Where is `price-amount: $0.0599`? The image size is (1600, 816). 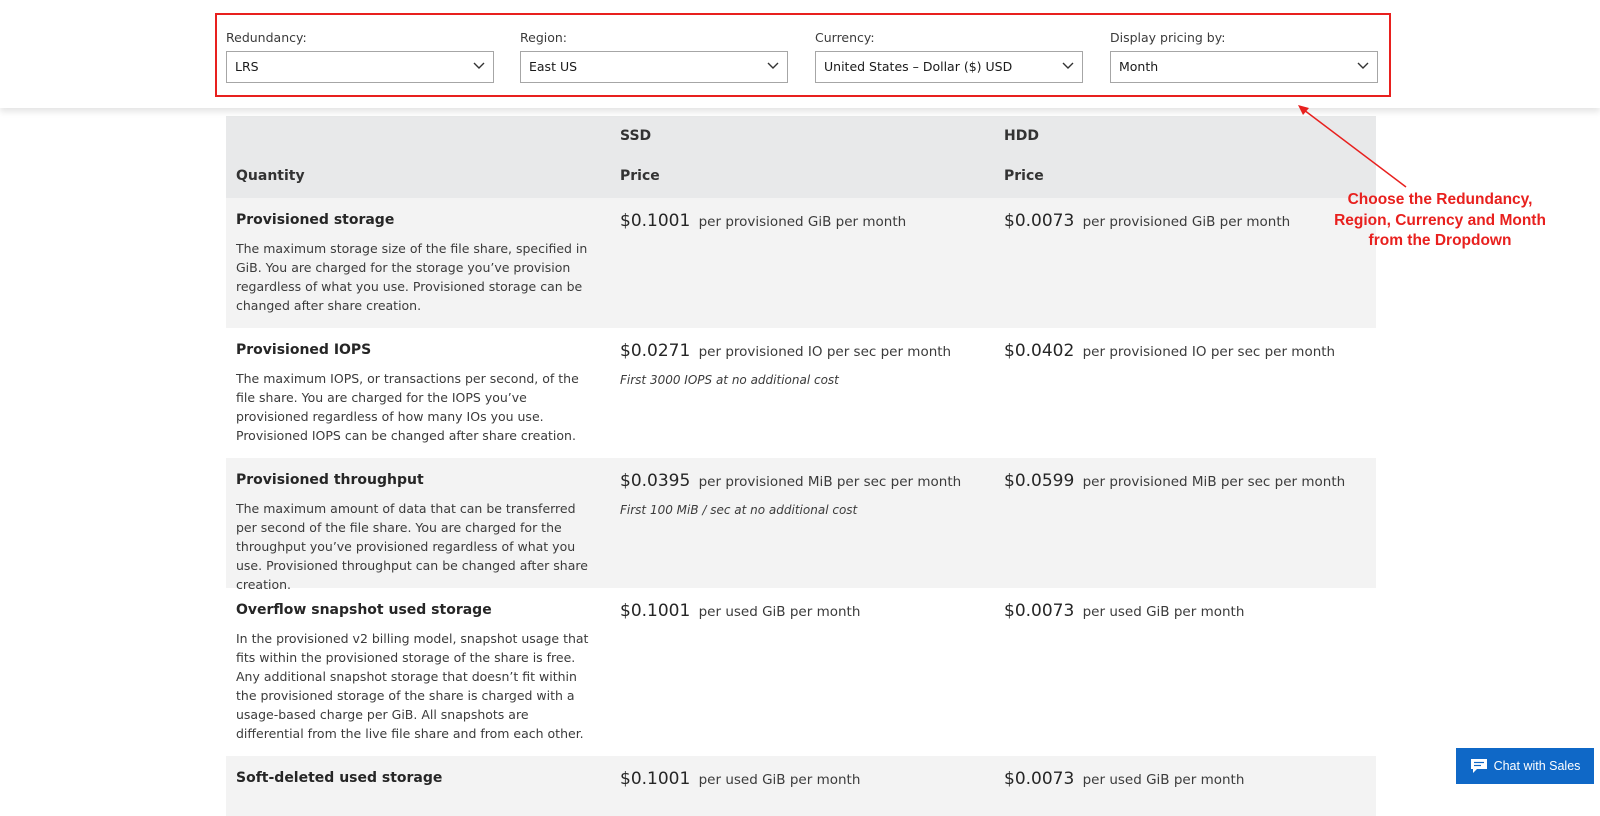 price-amount: $0.0599 is located at coordinates (1039, 481).